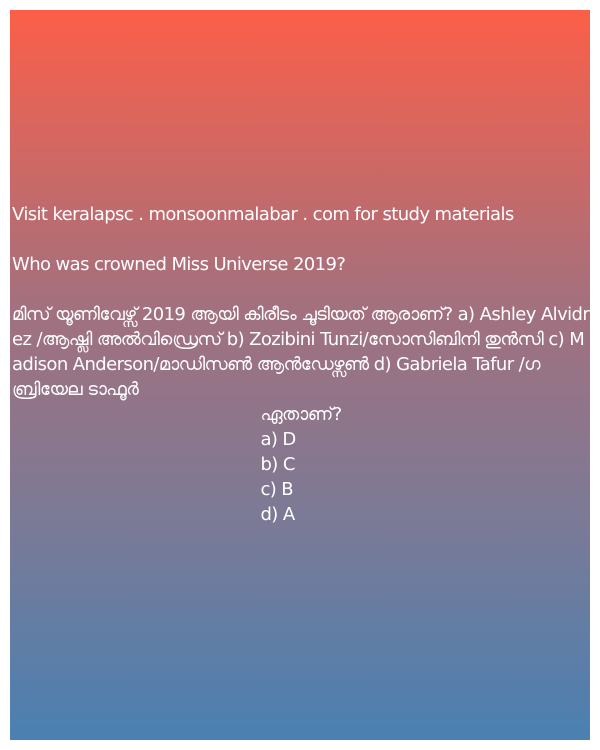  What do you see at coordinates (277, 514) in the screenshot?
I see `answer-d: d) A` at bounding box center [277, 514].